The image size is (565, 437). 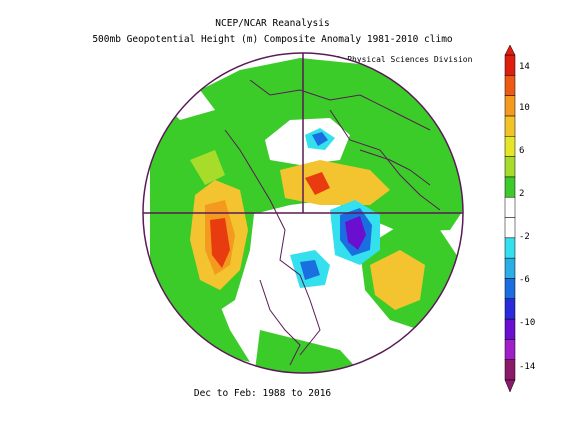 What do you see at coordinates (524, 237) in the screenshot?
I see `colorbar-tick: -2` at bounding box center [524, 237].